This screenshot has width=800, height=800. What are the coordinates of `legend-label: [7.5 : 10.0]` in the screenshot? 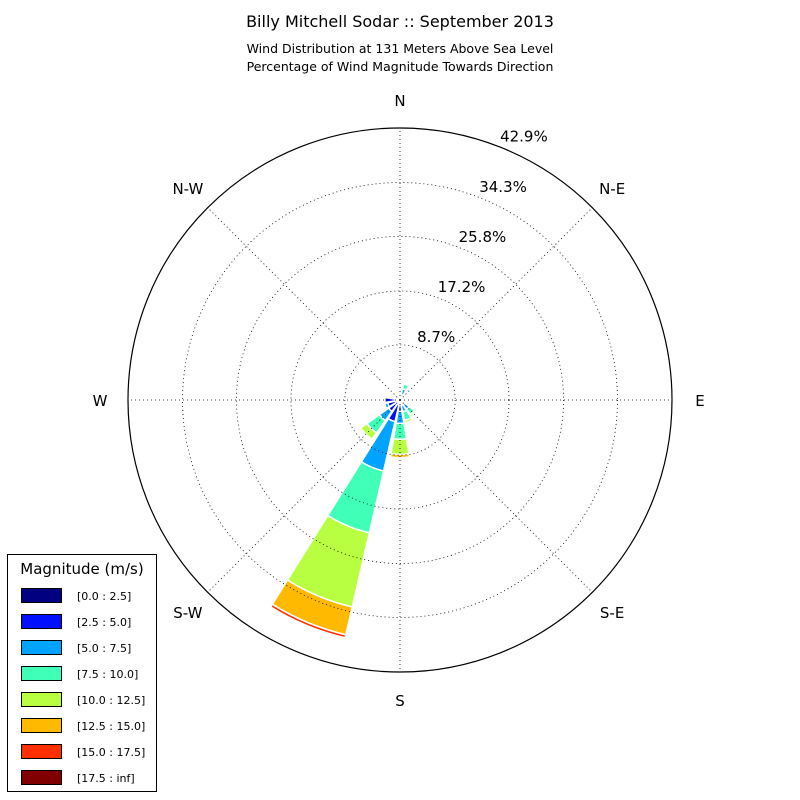 It's located at (108, 674).